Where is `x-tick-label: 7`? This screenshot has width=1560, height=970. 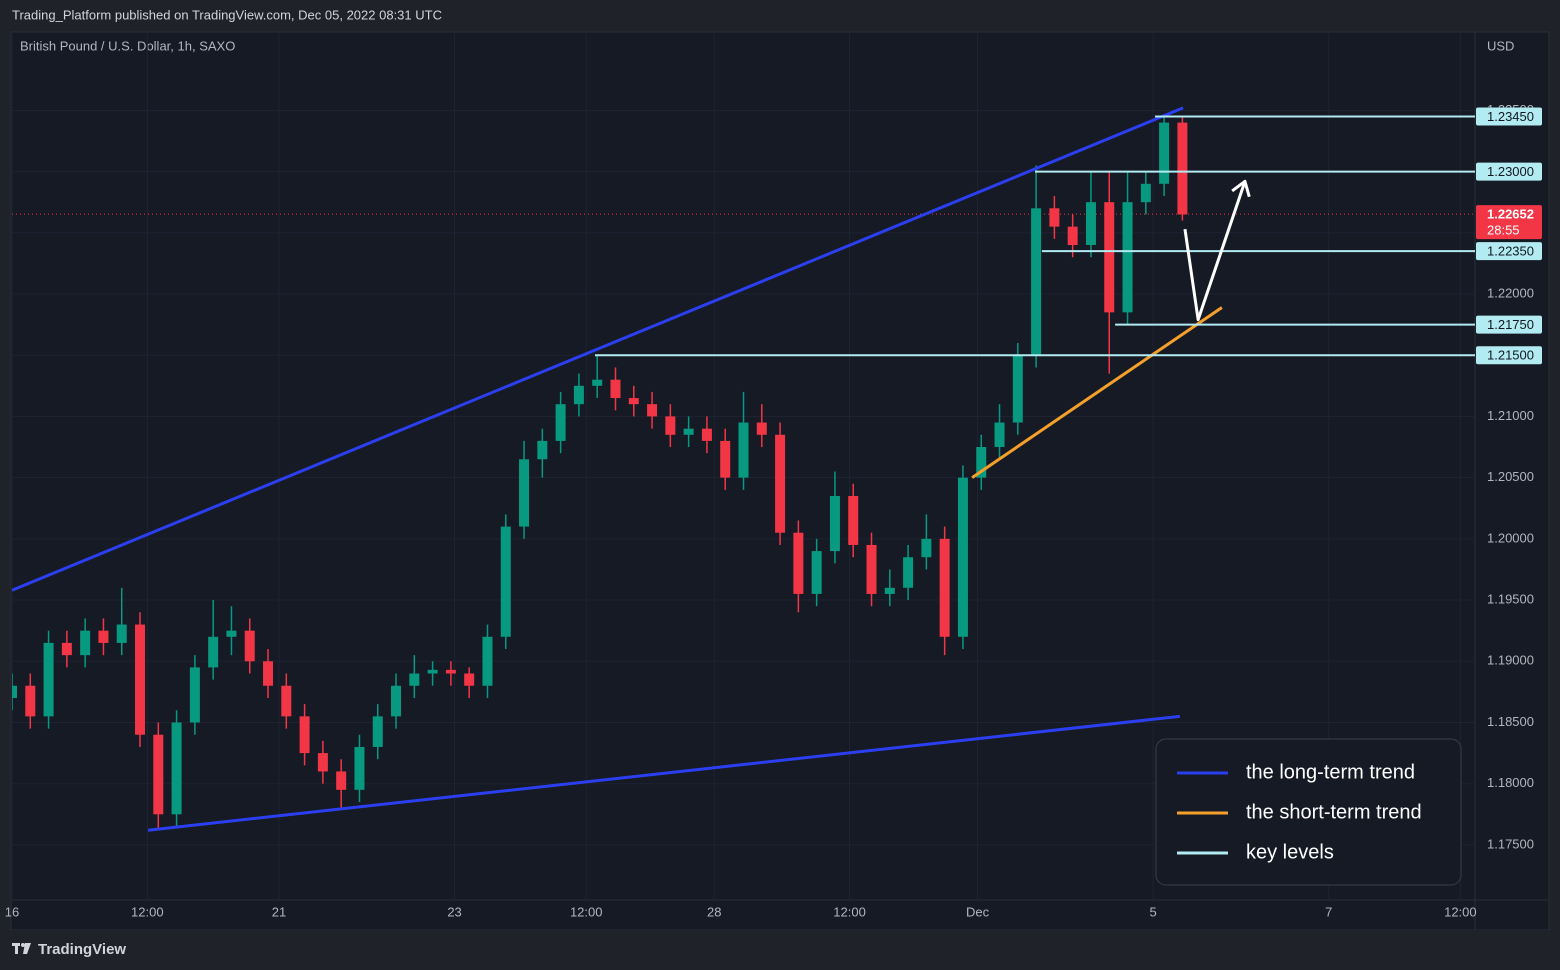
x-tick-label: 7 is located at coordinates (1328, 911).